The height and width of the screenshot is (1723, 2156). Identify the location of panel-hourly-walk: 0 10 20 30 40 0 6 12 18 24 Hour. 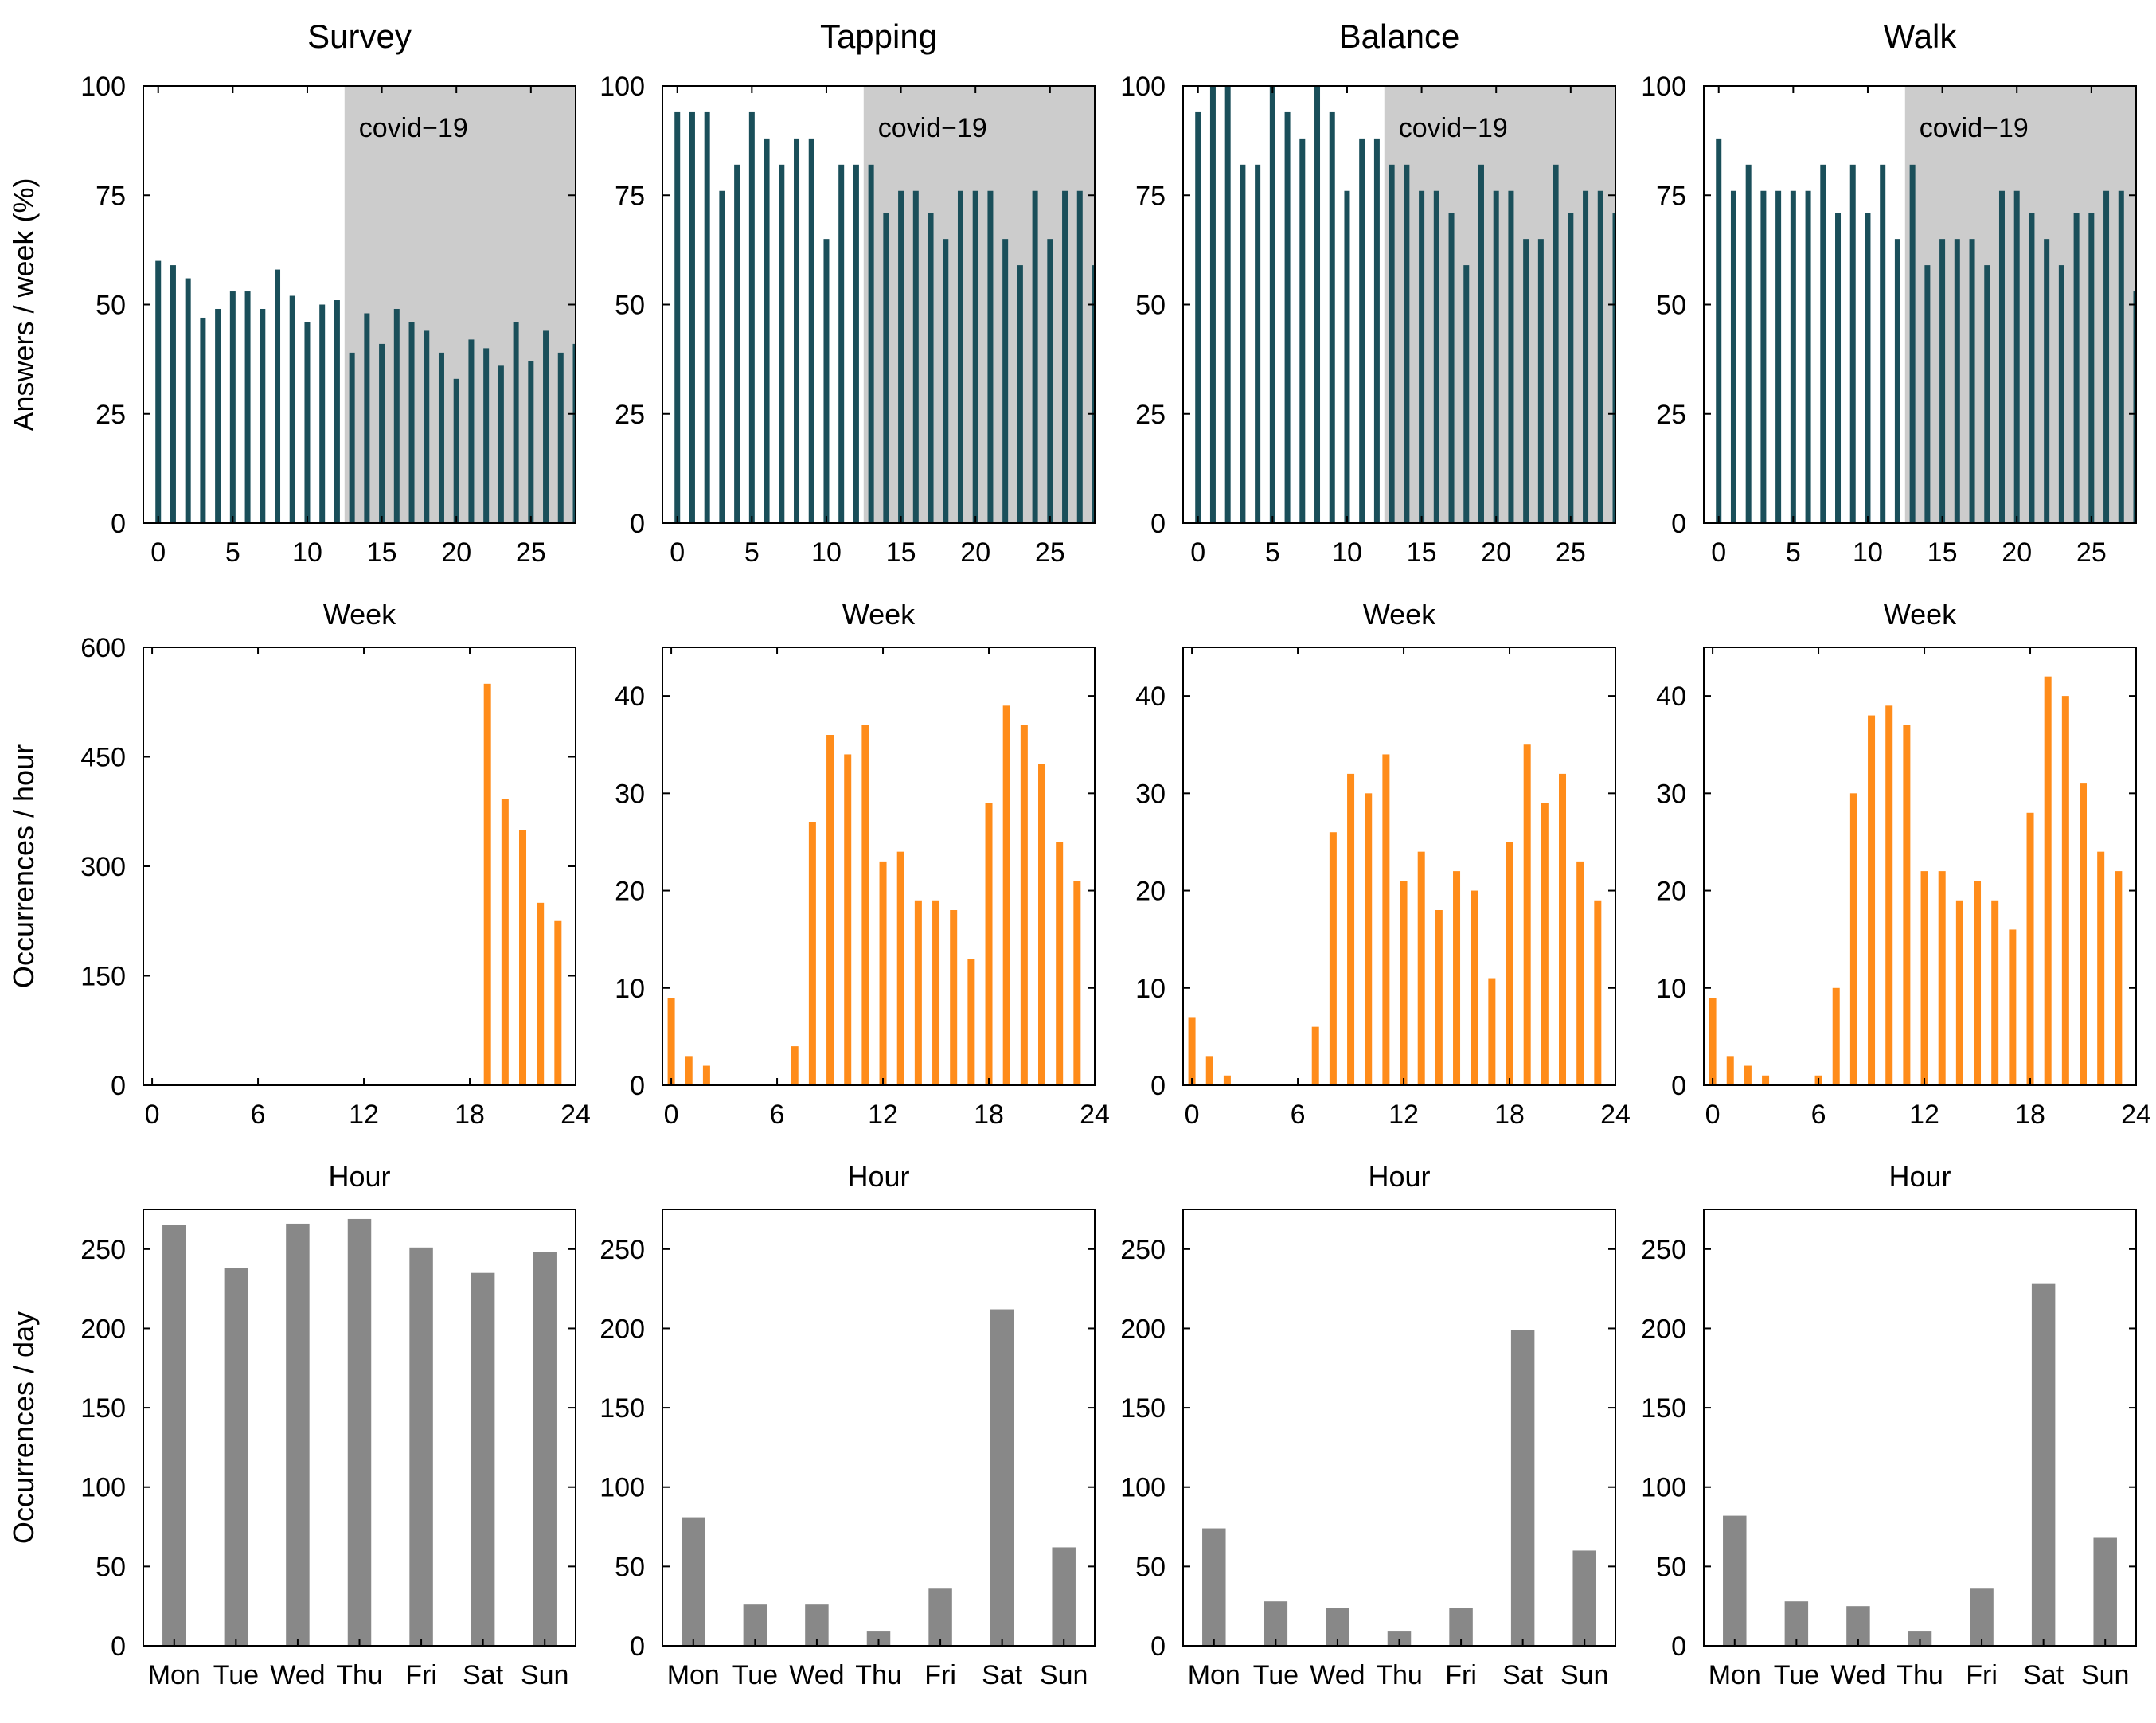
(1903, 920).